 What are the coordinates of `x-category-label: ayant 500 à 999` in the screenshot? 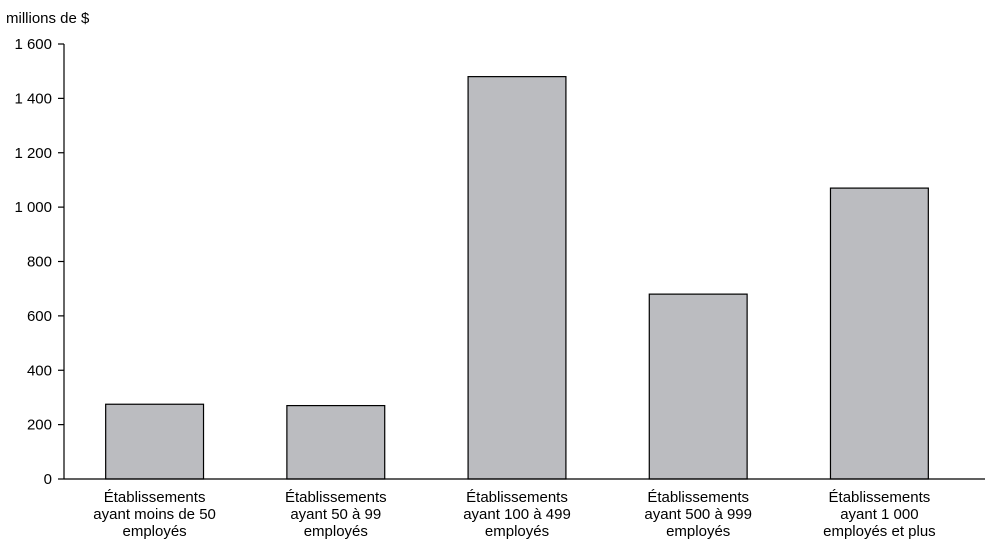 It's located at (698, 514).